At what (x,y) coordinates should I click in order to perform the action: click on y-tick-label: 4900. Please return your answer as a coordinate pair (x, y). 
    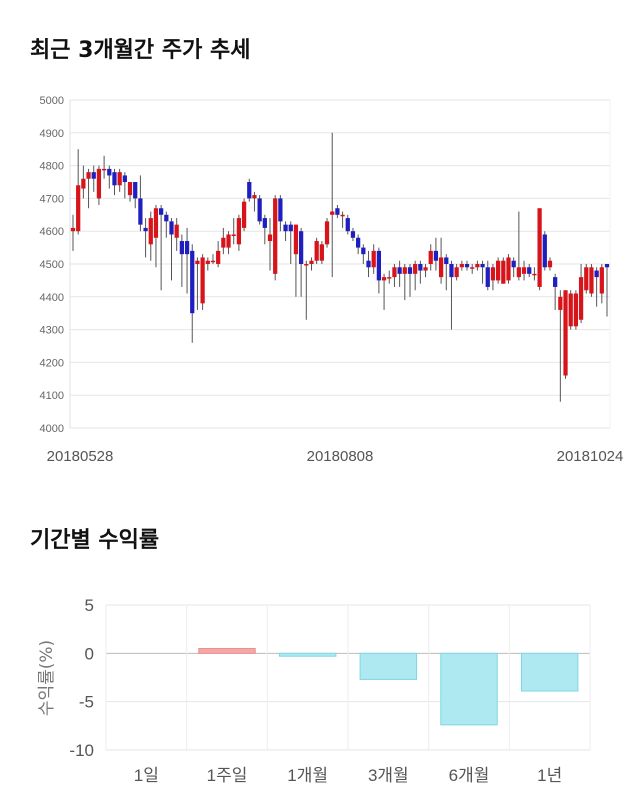
    Looking at the image, I should click on (52, 134).